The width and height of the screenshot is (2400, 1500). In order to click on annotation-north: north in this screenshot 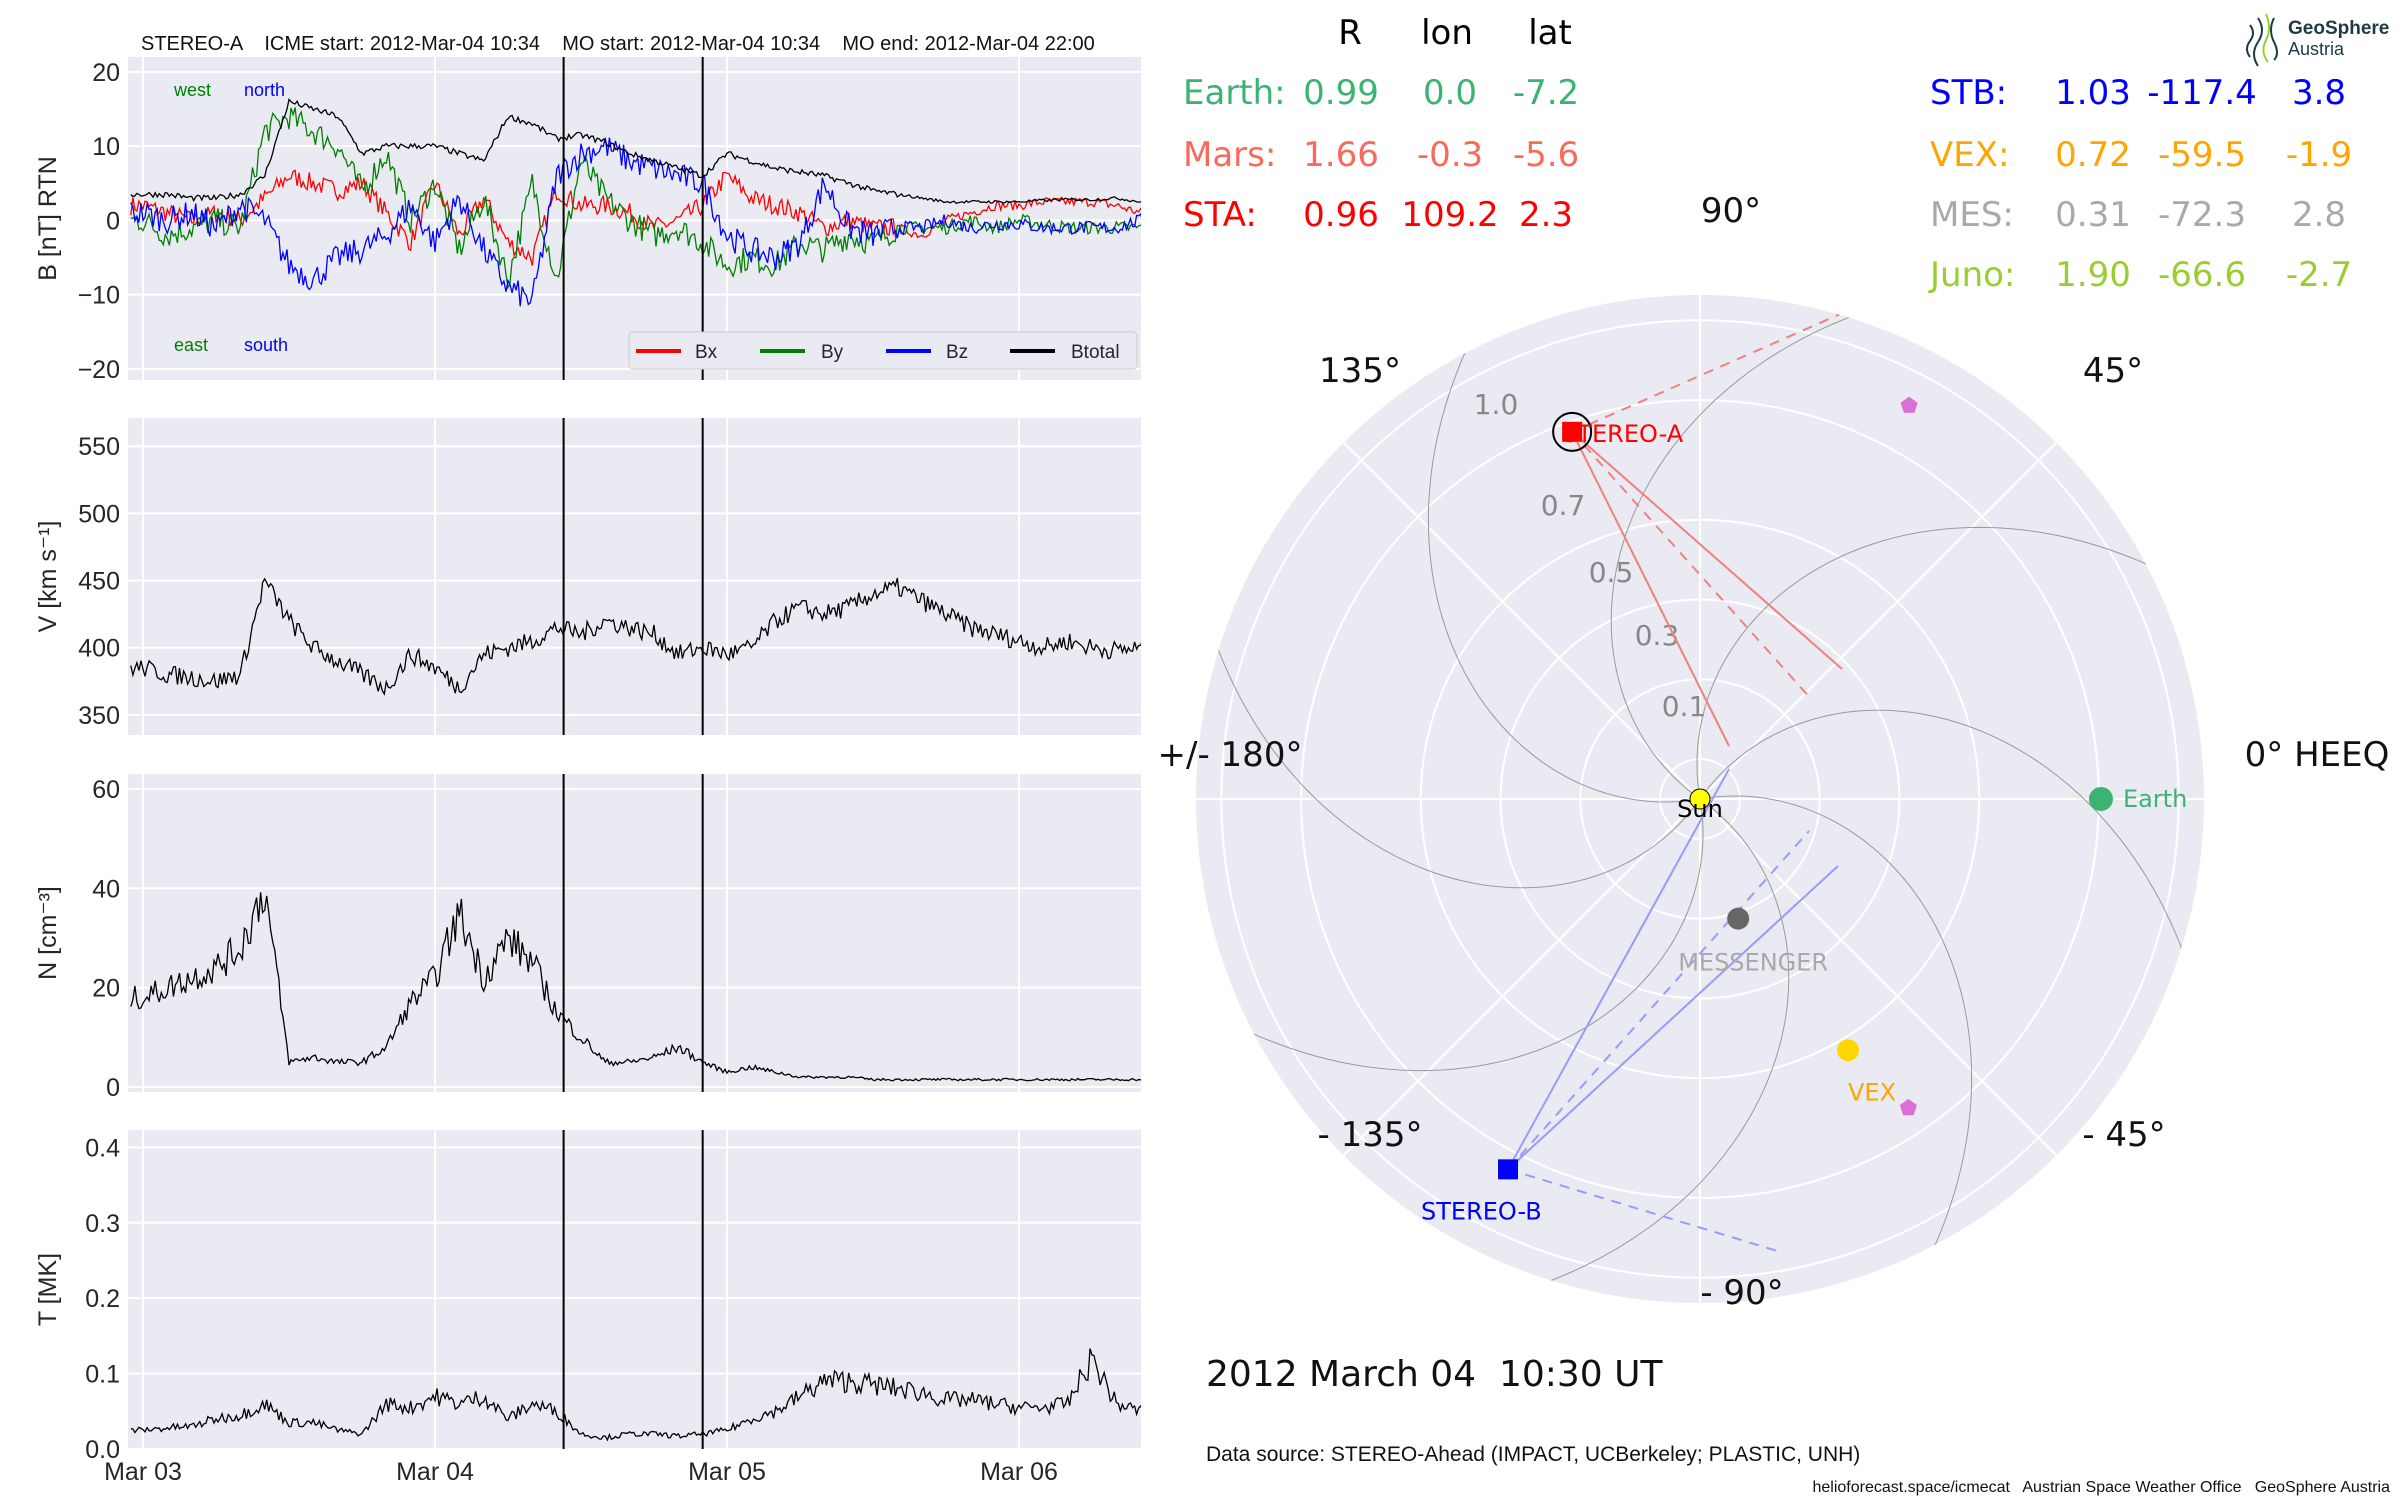, I will do `click(264, 90)`.